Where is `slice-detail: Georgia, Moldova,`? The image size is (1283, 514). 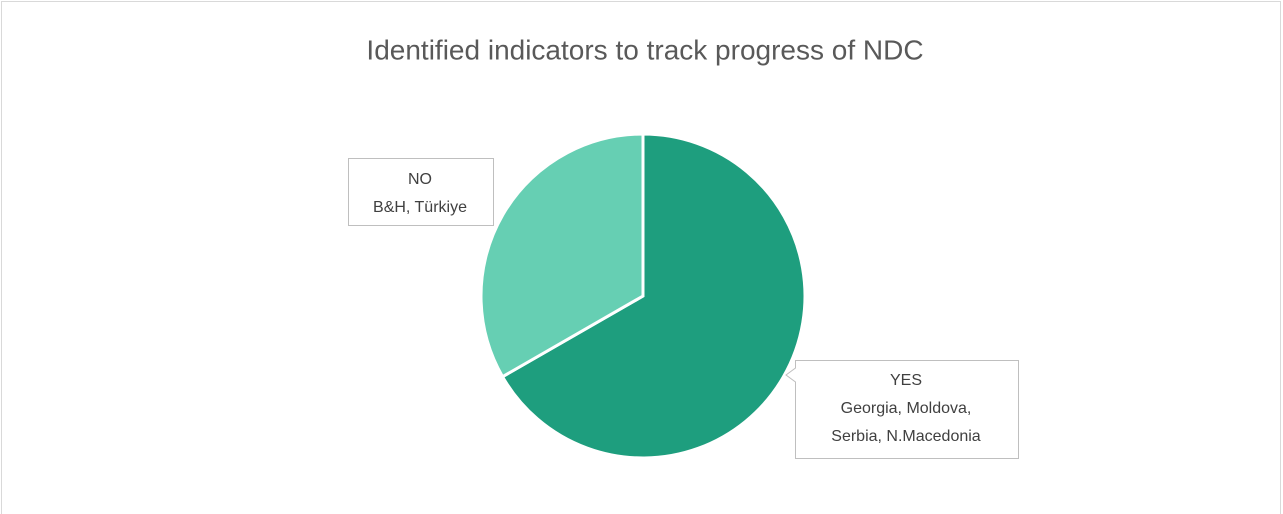
slice-detail: Georgia, Moldova, is located at coordinates (906, 408).